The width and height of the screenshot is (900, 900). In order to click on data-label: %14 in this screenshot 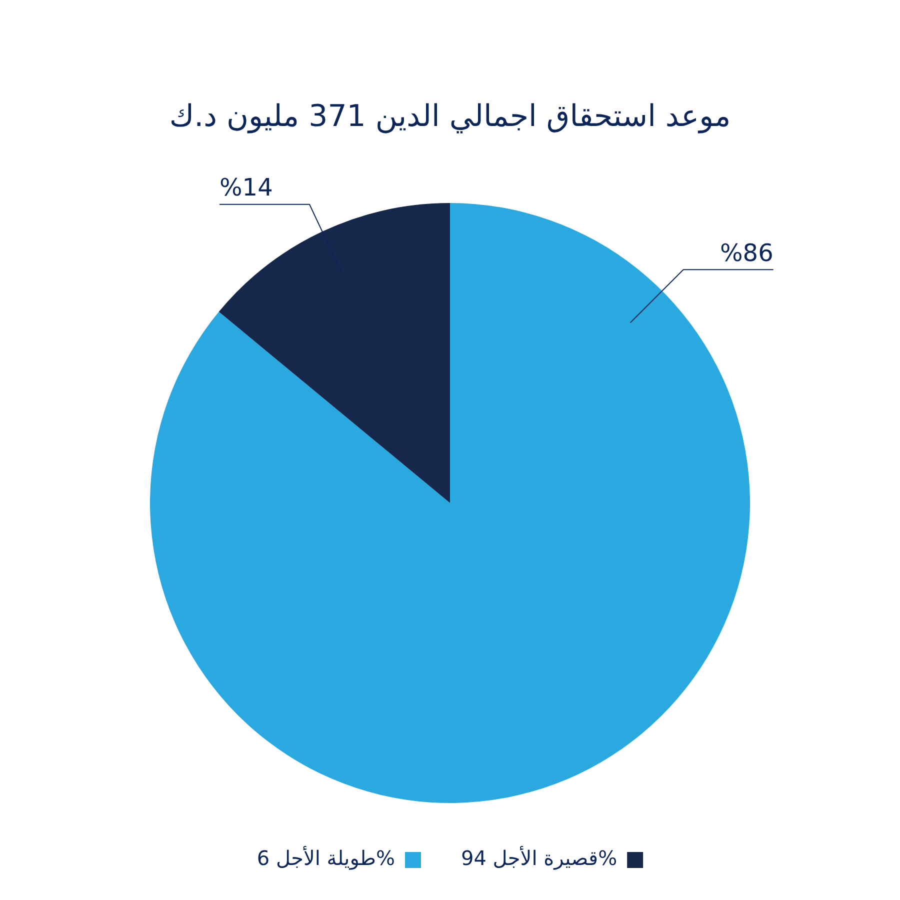, I will do `click(246, 188)`.